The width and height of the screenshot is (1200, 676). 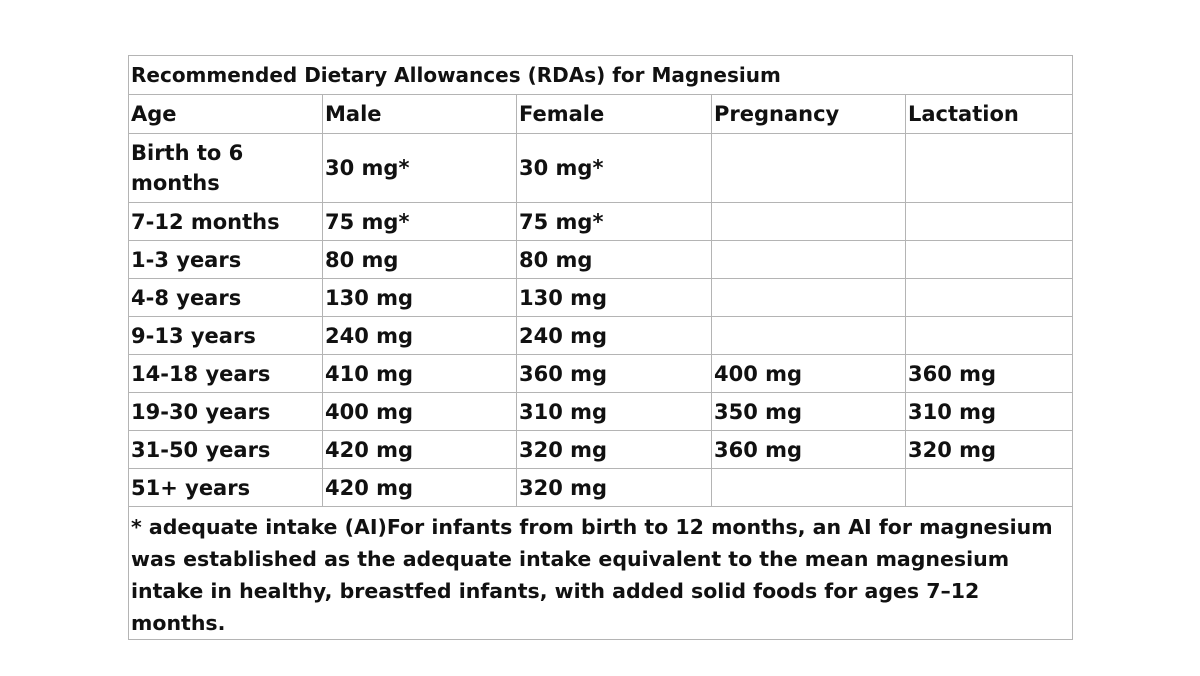 I want to click on table-row: 14-18 years 410 mg 360 mg 400 mg 360 mg, so click(x=601, y=373).